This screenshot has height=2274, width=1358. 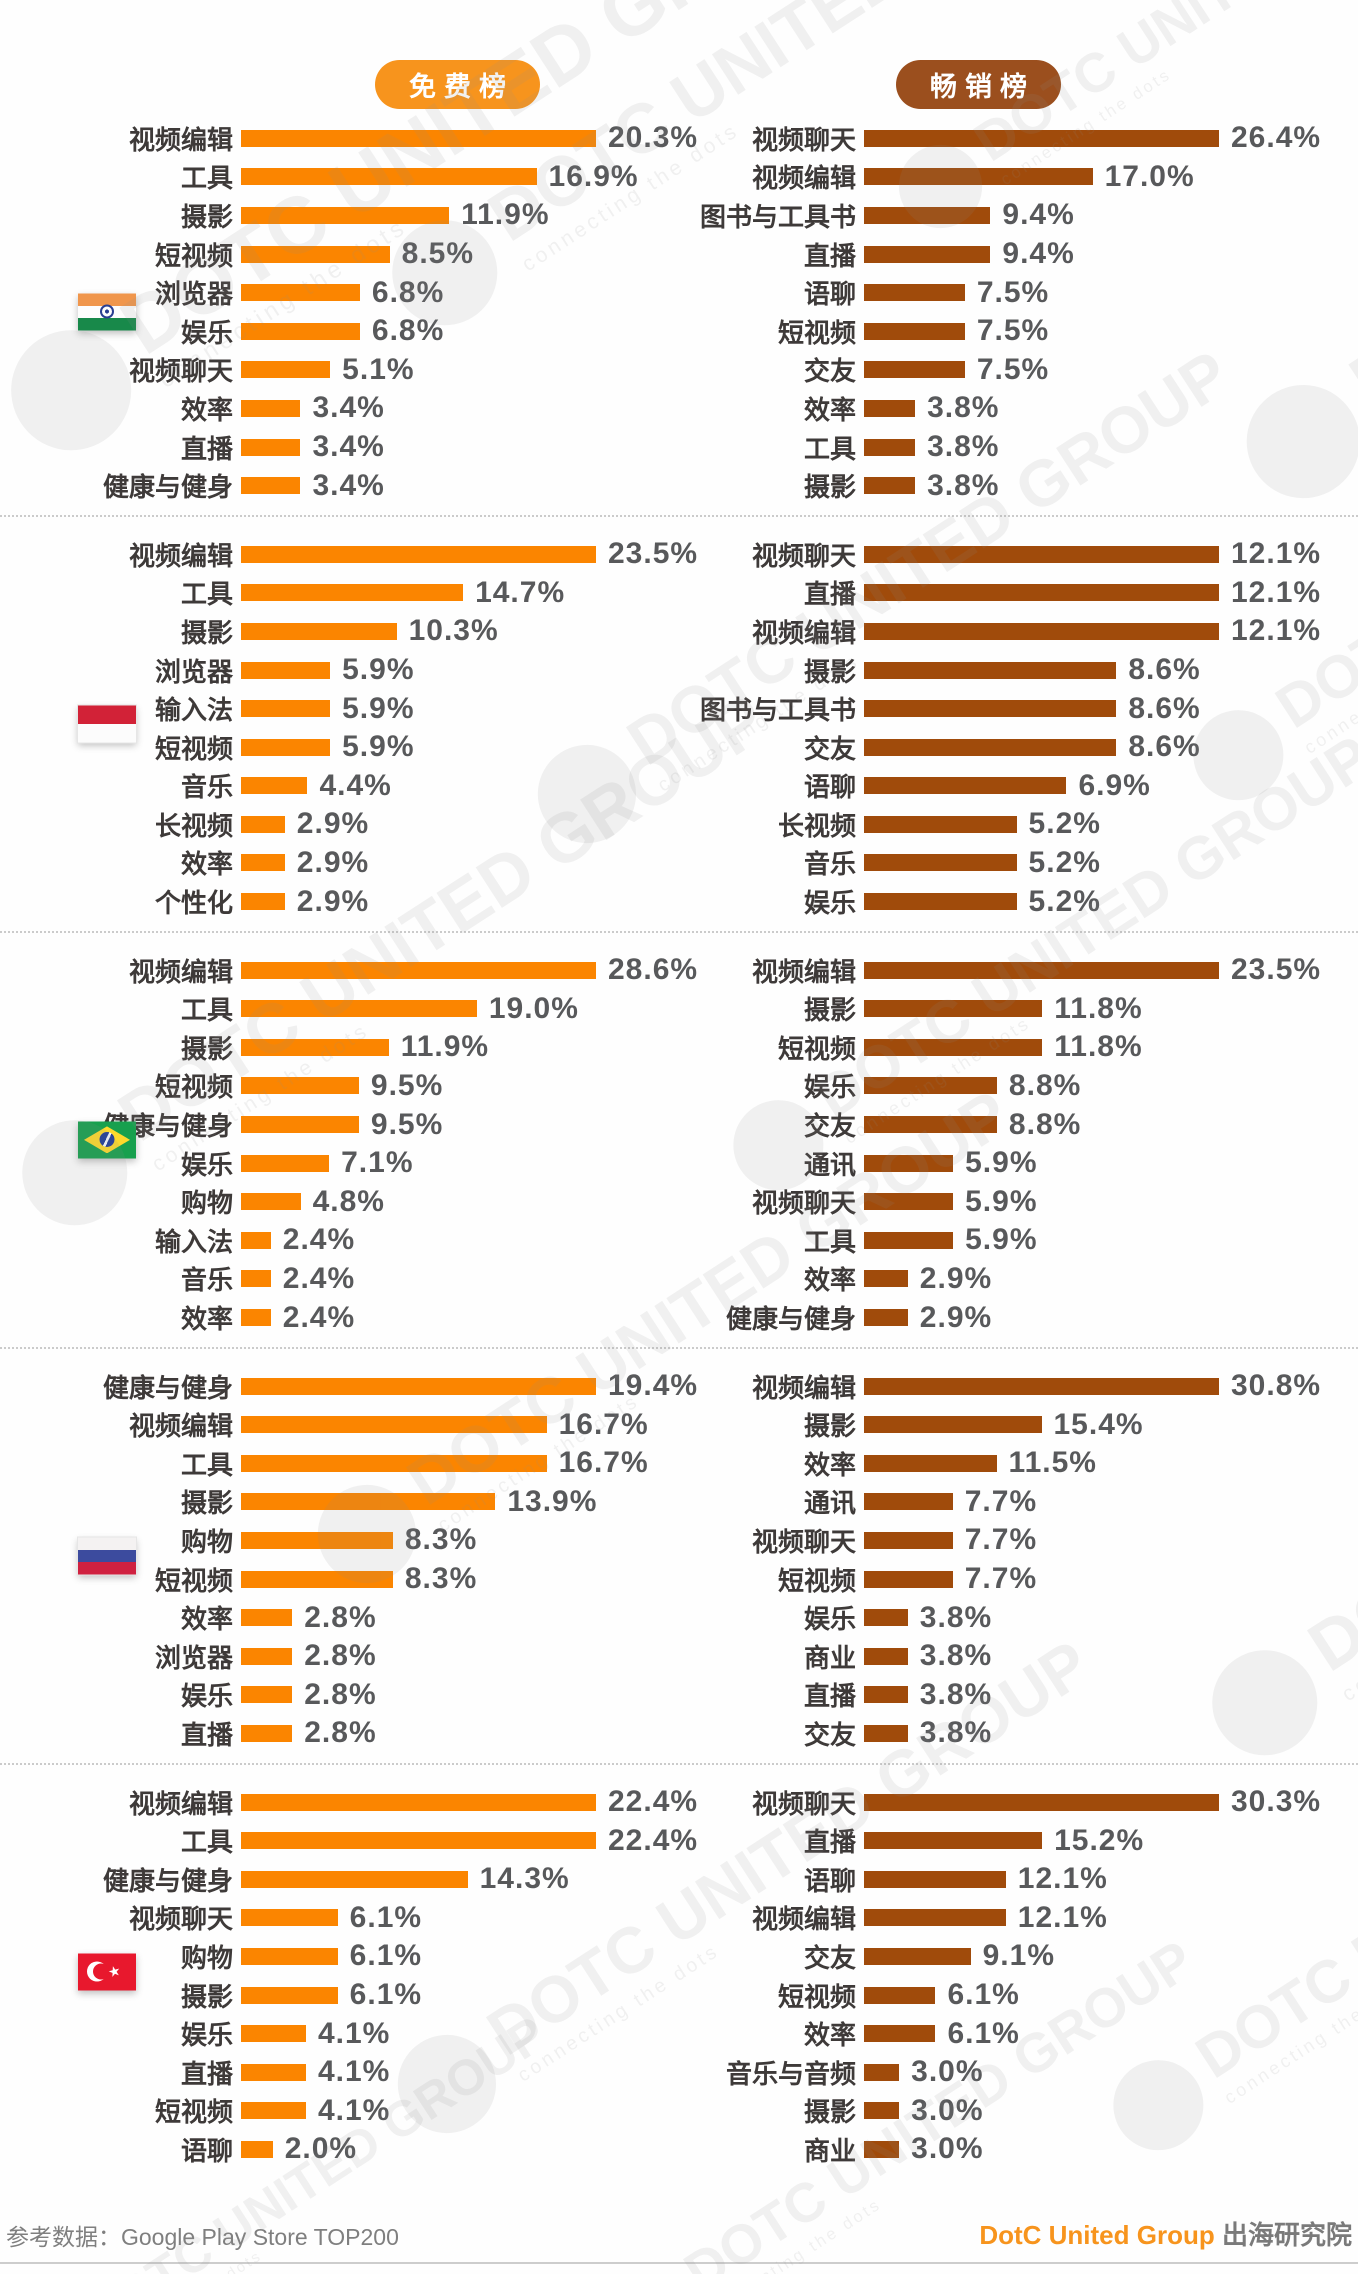 I want to click on bar-row: 长视频 2.9%, so click(x=339, y=824).